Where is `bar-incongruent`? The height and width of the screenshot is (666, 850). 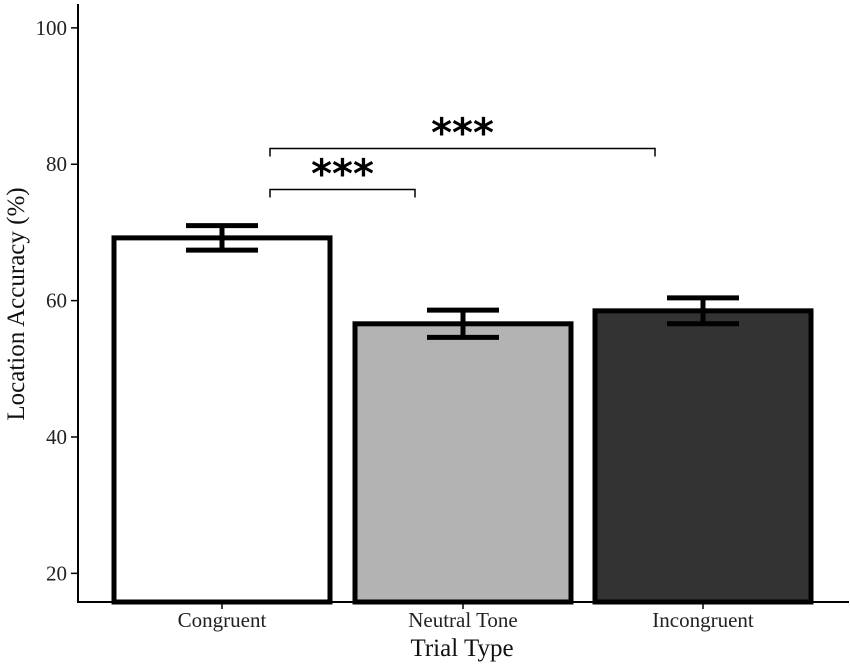 bar-incongruent is located at coordinates (703, 456).